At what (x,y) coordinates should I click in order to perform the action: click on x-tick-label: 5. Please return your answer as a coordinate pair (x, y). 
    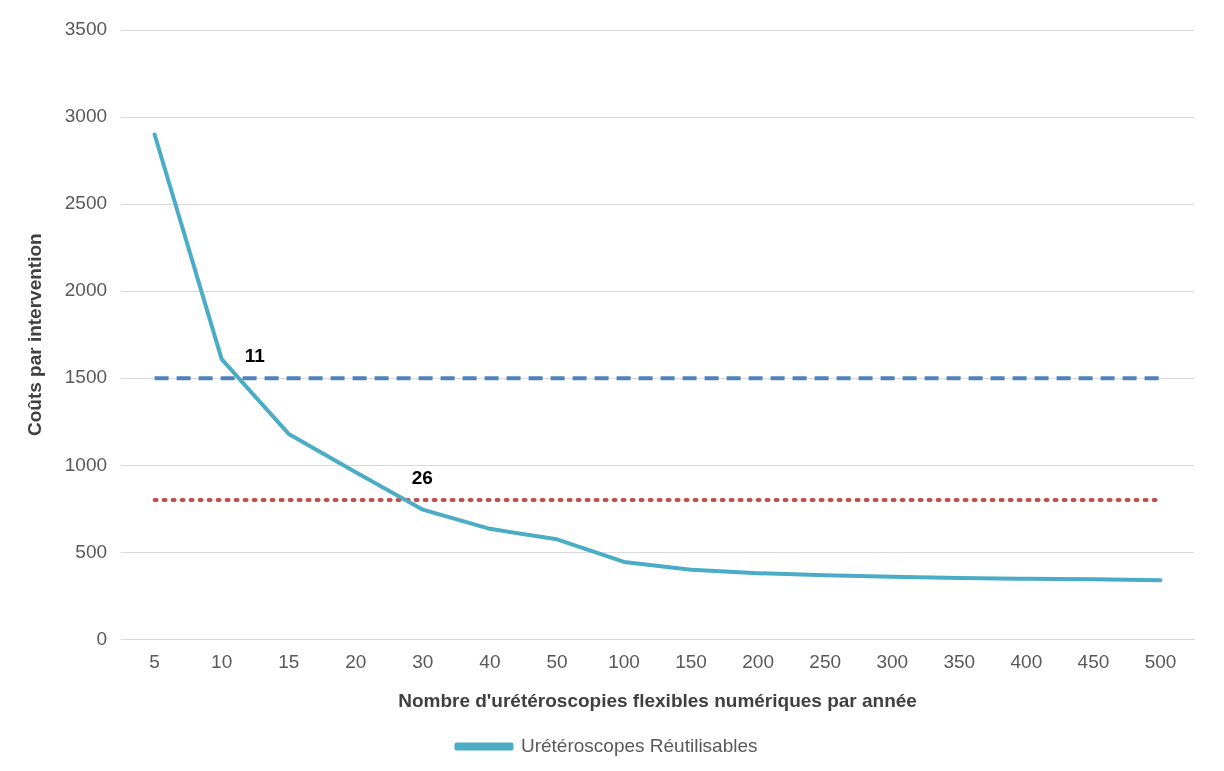
    Looking at the image, I should click on (154, 662).